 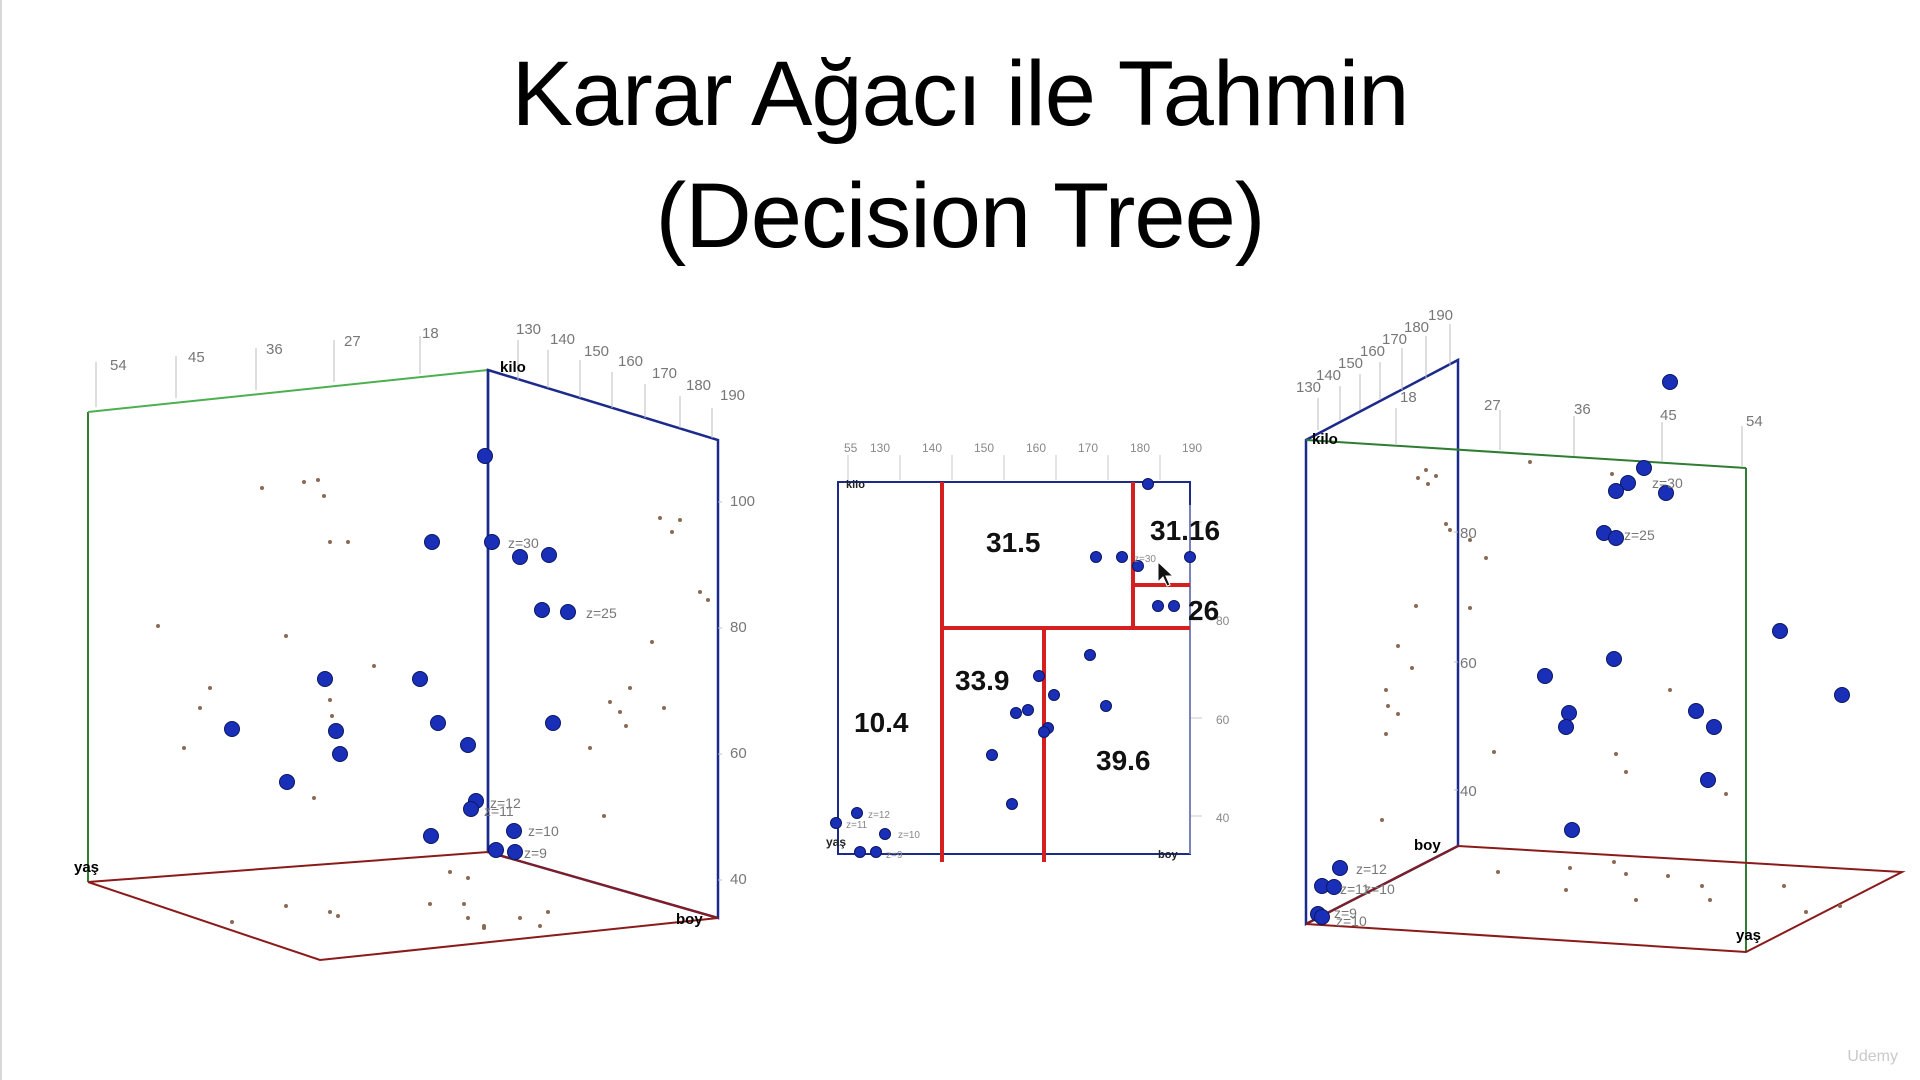 I want to click on region-values: 31.5 31.16 26 33.9 10.4 39.6, so click(x=1037, y=645).